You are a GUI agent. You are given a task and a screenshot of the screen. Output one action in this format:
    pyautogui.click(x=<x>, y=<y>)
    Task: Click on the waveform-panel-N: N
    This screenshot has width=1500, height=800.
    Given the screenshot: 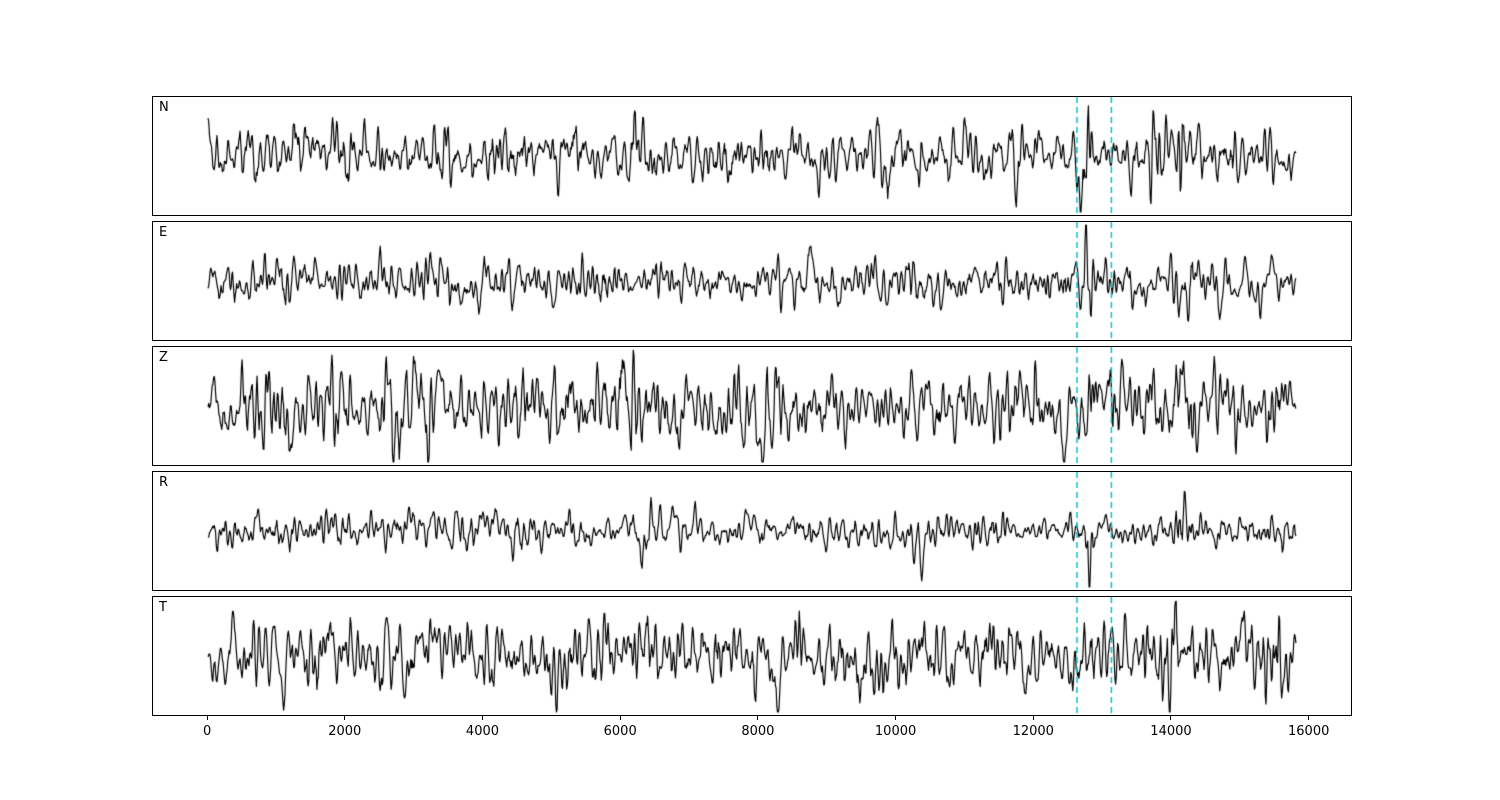 What is the action you would take?
    pyautogui.click(x=752, y=156)
    